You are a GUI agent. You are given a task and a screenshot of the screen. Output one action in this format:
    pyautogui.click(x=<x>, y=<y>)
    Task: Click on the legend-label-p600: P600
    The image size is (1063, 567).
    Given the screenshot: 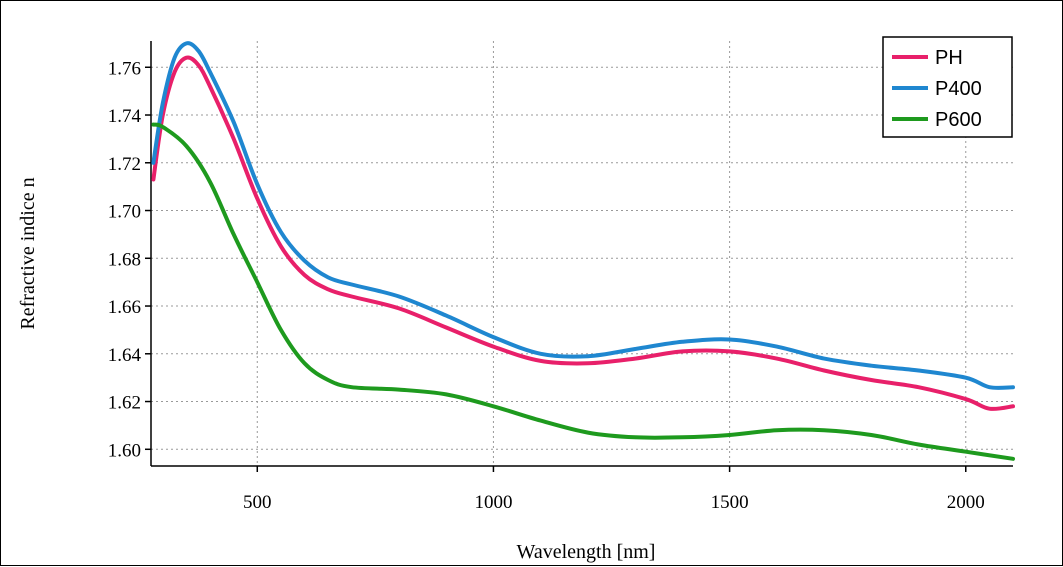 What is the action you would take?
    pyautogui.click(x=958, y=120)
    